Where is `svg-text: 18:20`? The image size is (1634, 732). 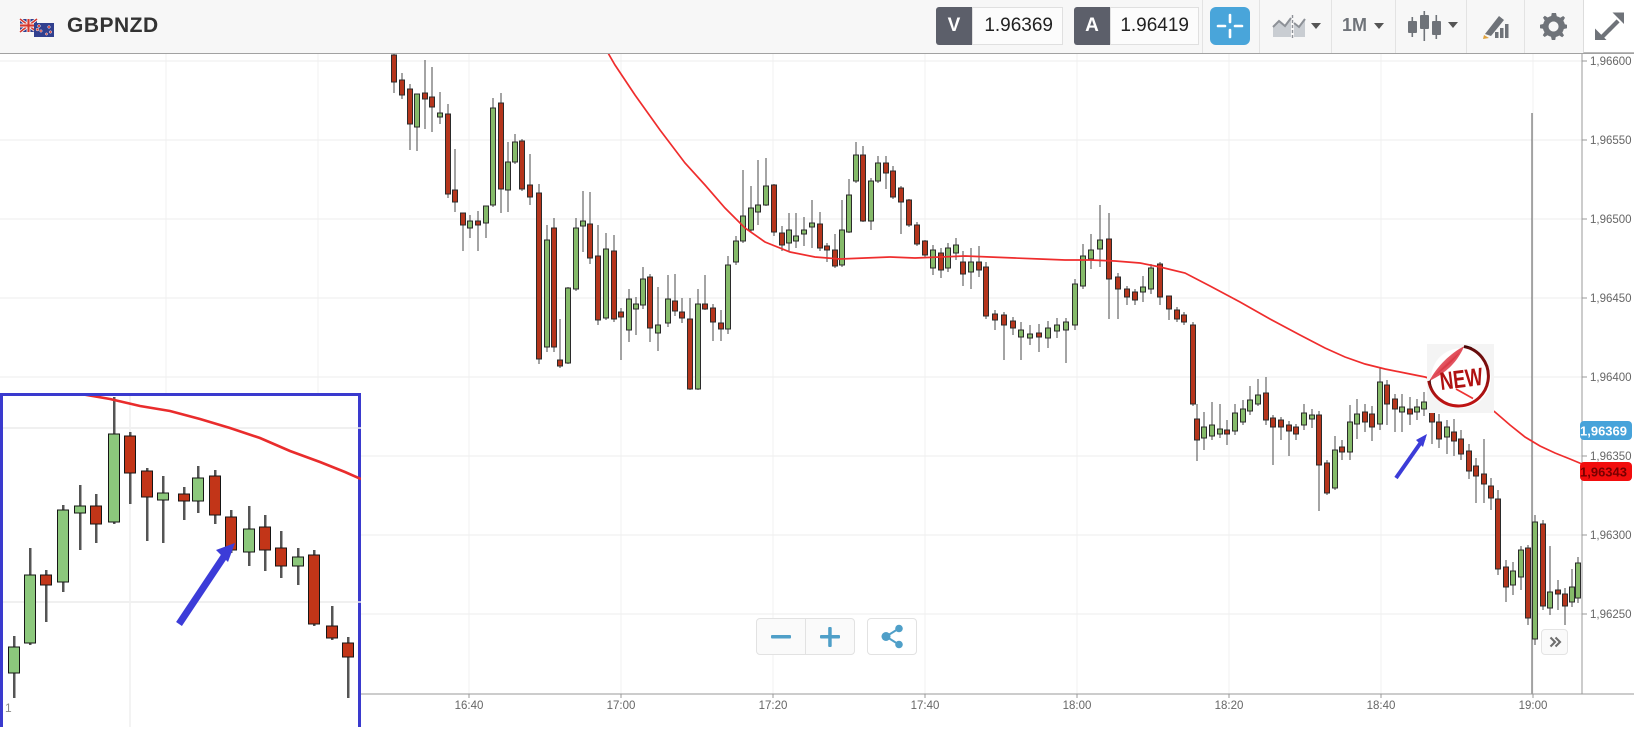 svg-text: 18:20 is located at coordinates (1229, 706).